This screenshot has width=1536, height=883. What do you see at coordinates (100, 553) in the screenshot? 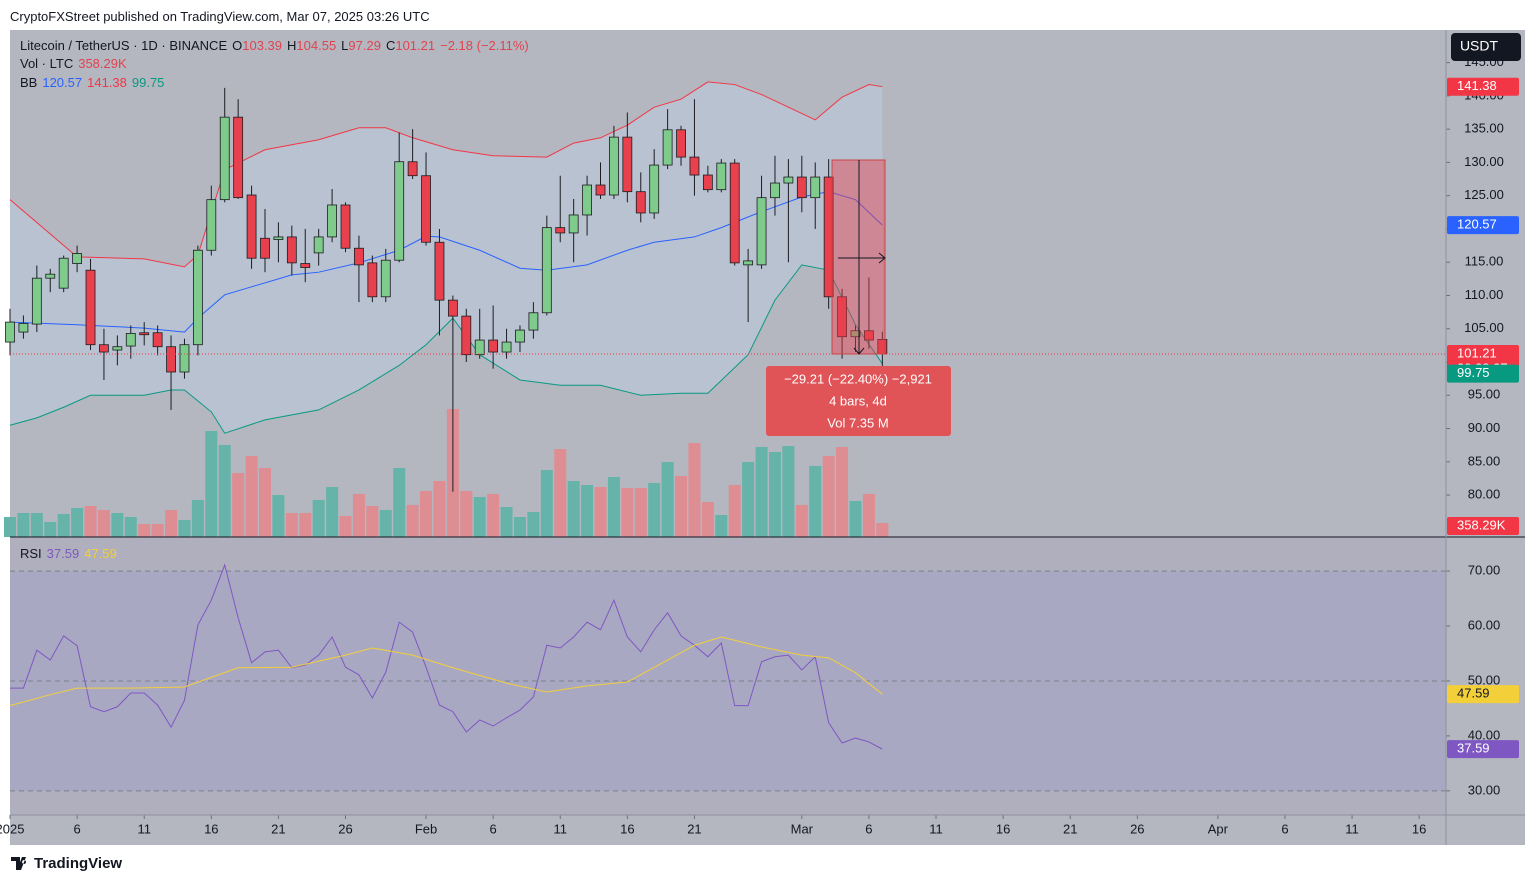
I see `rsi-ma-value: 47.59` at bounding box center [100, 553].